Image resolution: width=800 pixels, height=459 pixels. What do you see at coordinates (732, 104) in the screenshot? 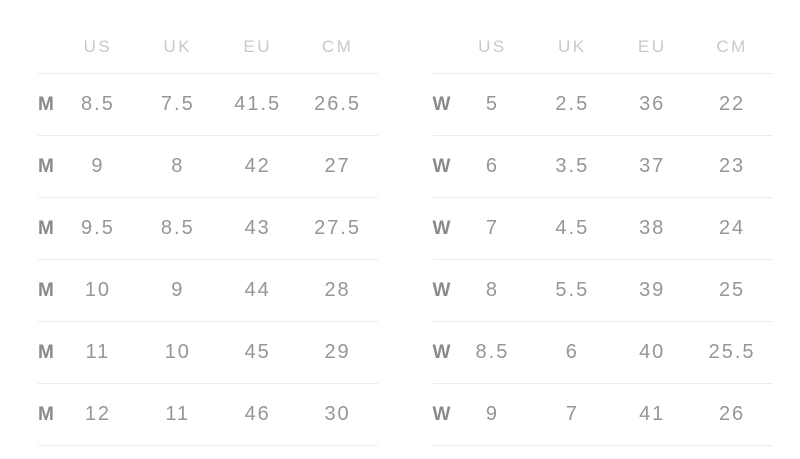
I see `cm-size: 22` at bounding box center [732, 104].